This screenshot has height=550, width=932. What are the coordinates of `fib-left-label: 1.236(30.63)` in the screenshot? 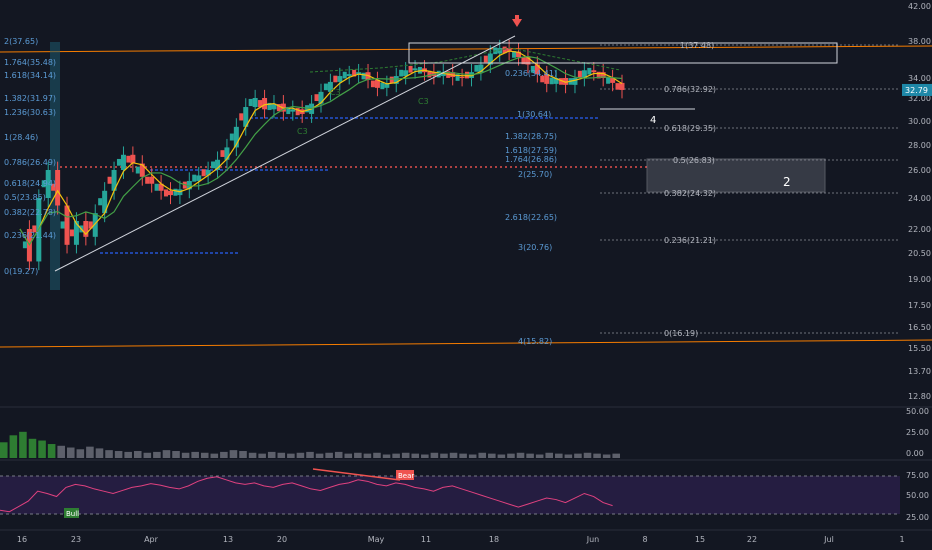 It's located at (30, 112).